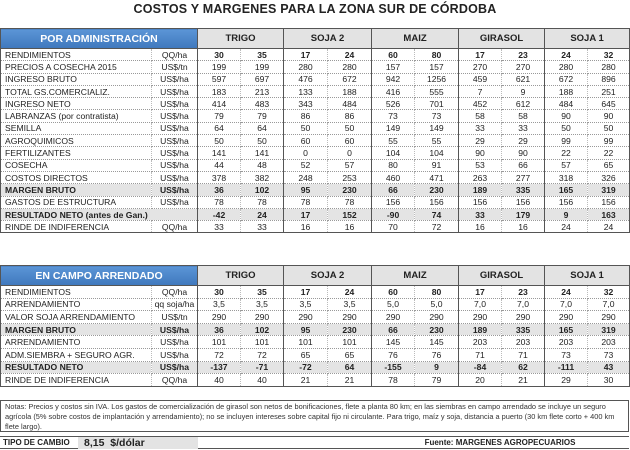 This screenshot has height=450, width=630. I want to click on value-cell: 612, so click(523, 104).